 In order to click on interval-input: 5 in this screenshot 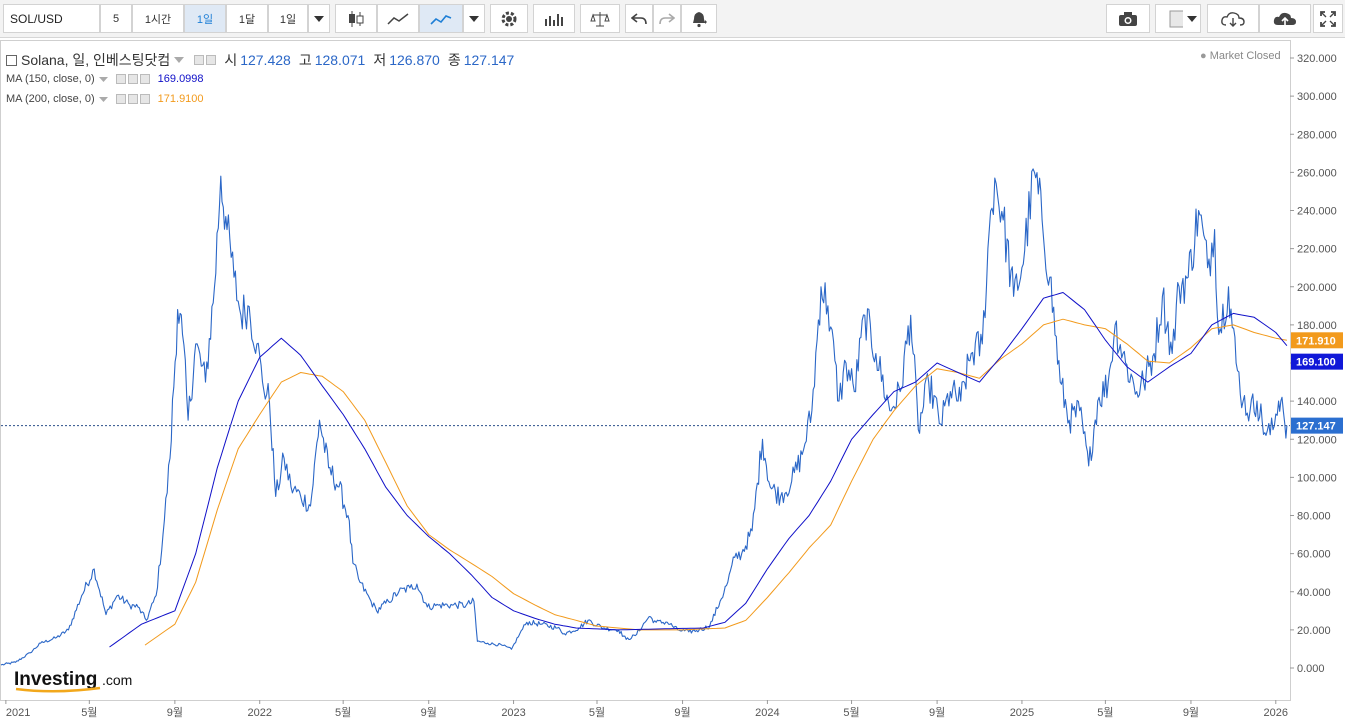, I will do `click(116, 18)`.